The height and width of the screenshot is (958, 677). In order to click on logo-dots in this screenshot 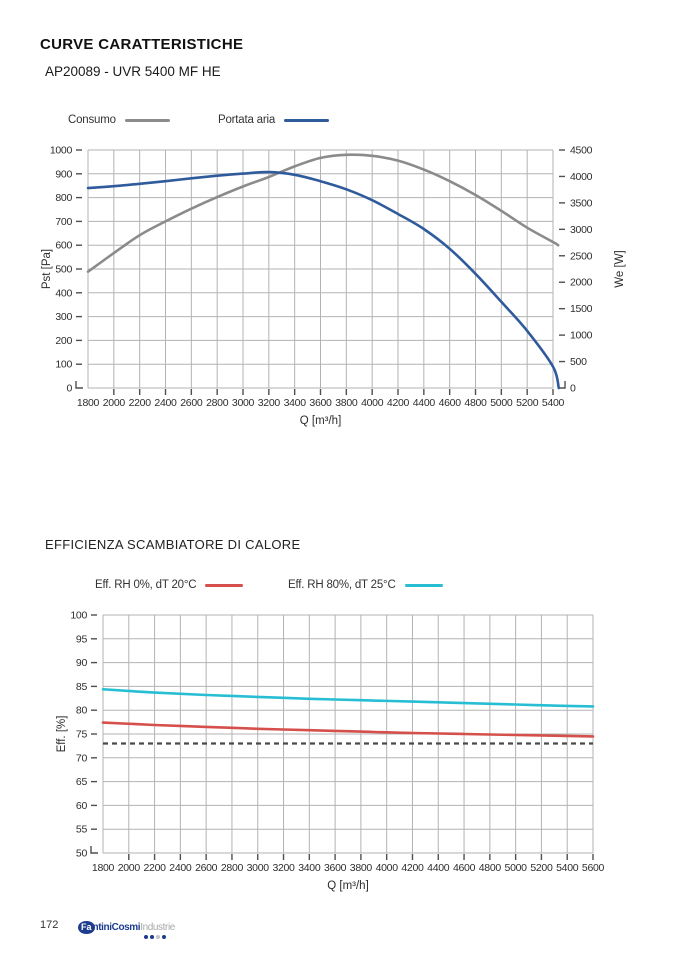, I will do `click(124, 937)`.